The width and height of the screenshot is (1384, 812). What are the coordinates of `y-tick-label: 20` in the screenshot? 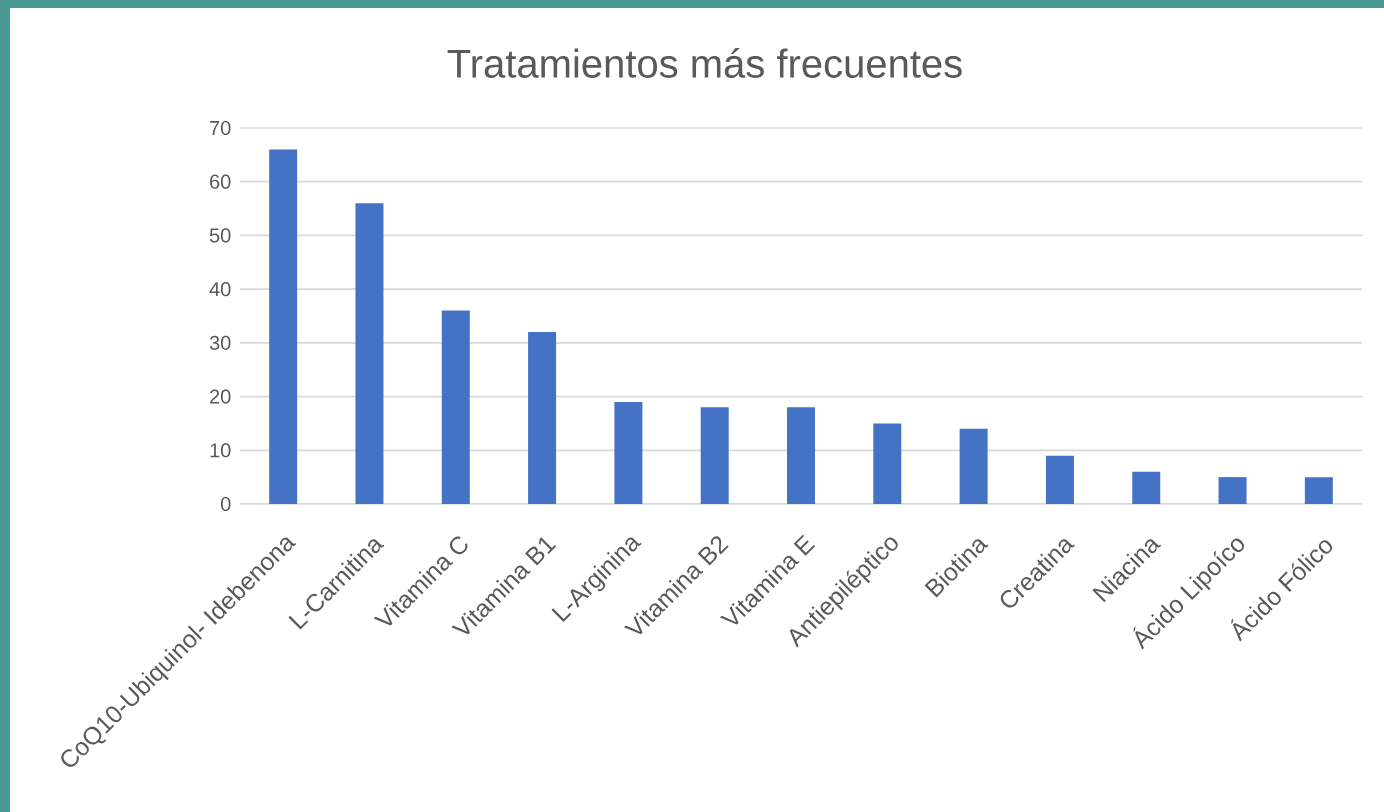 It's located at (220, 396).